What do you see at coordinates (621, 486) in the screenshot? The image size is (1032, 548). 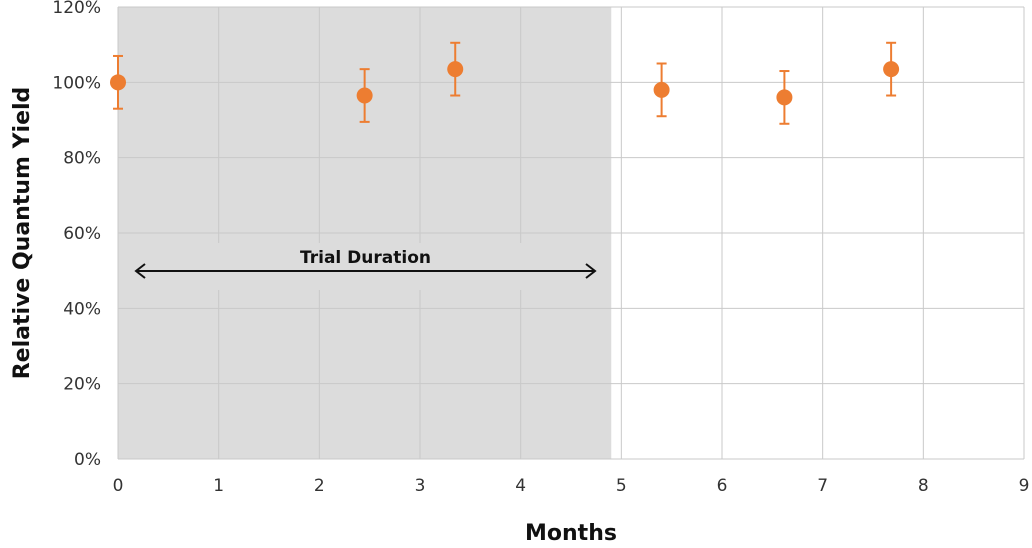 I see `x-tick-label: 5` at bounding box center [621, 486].